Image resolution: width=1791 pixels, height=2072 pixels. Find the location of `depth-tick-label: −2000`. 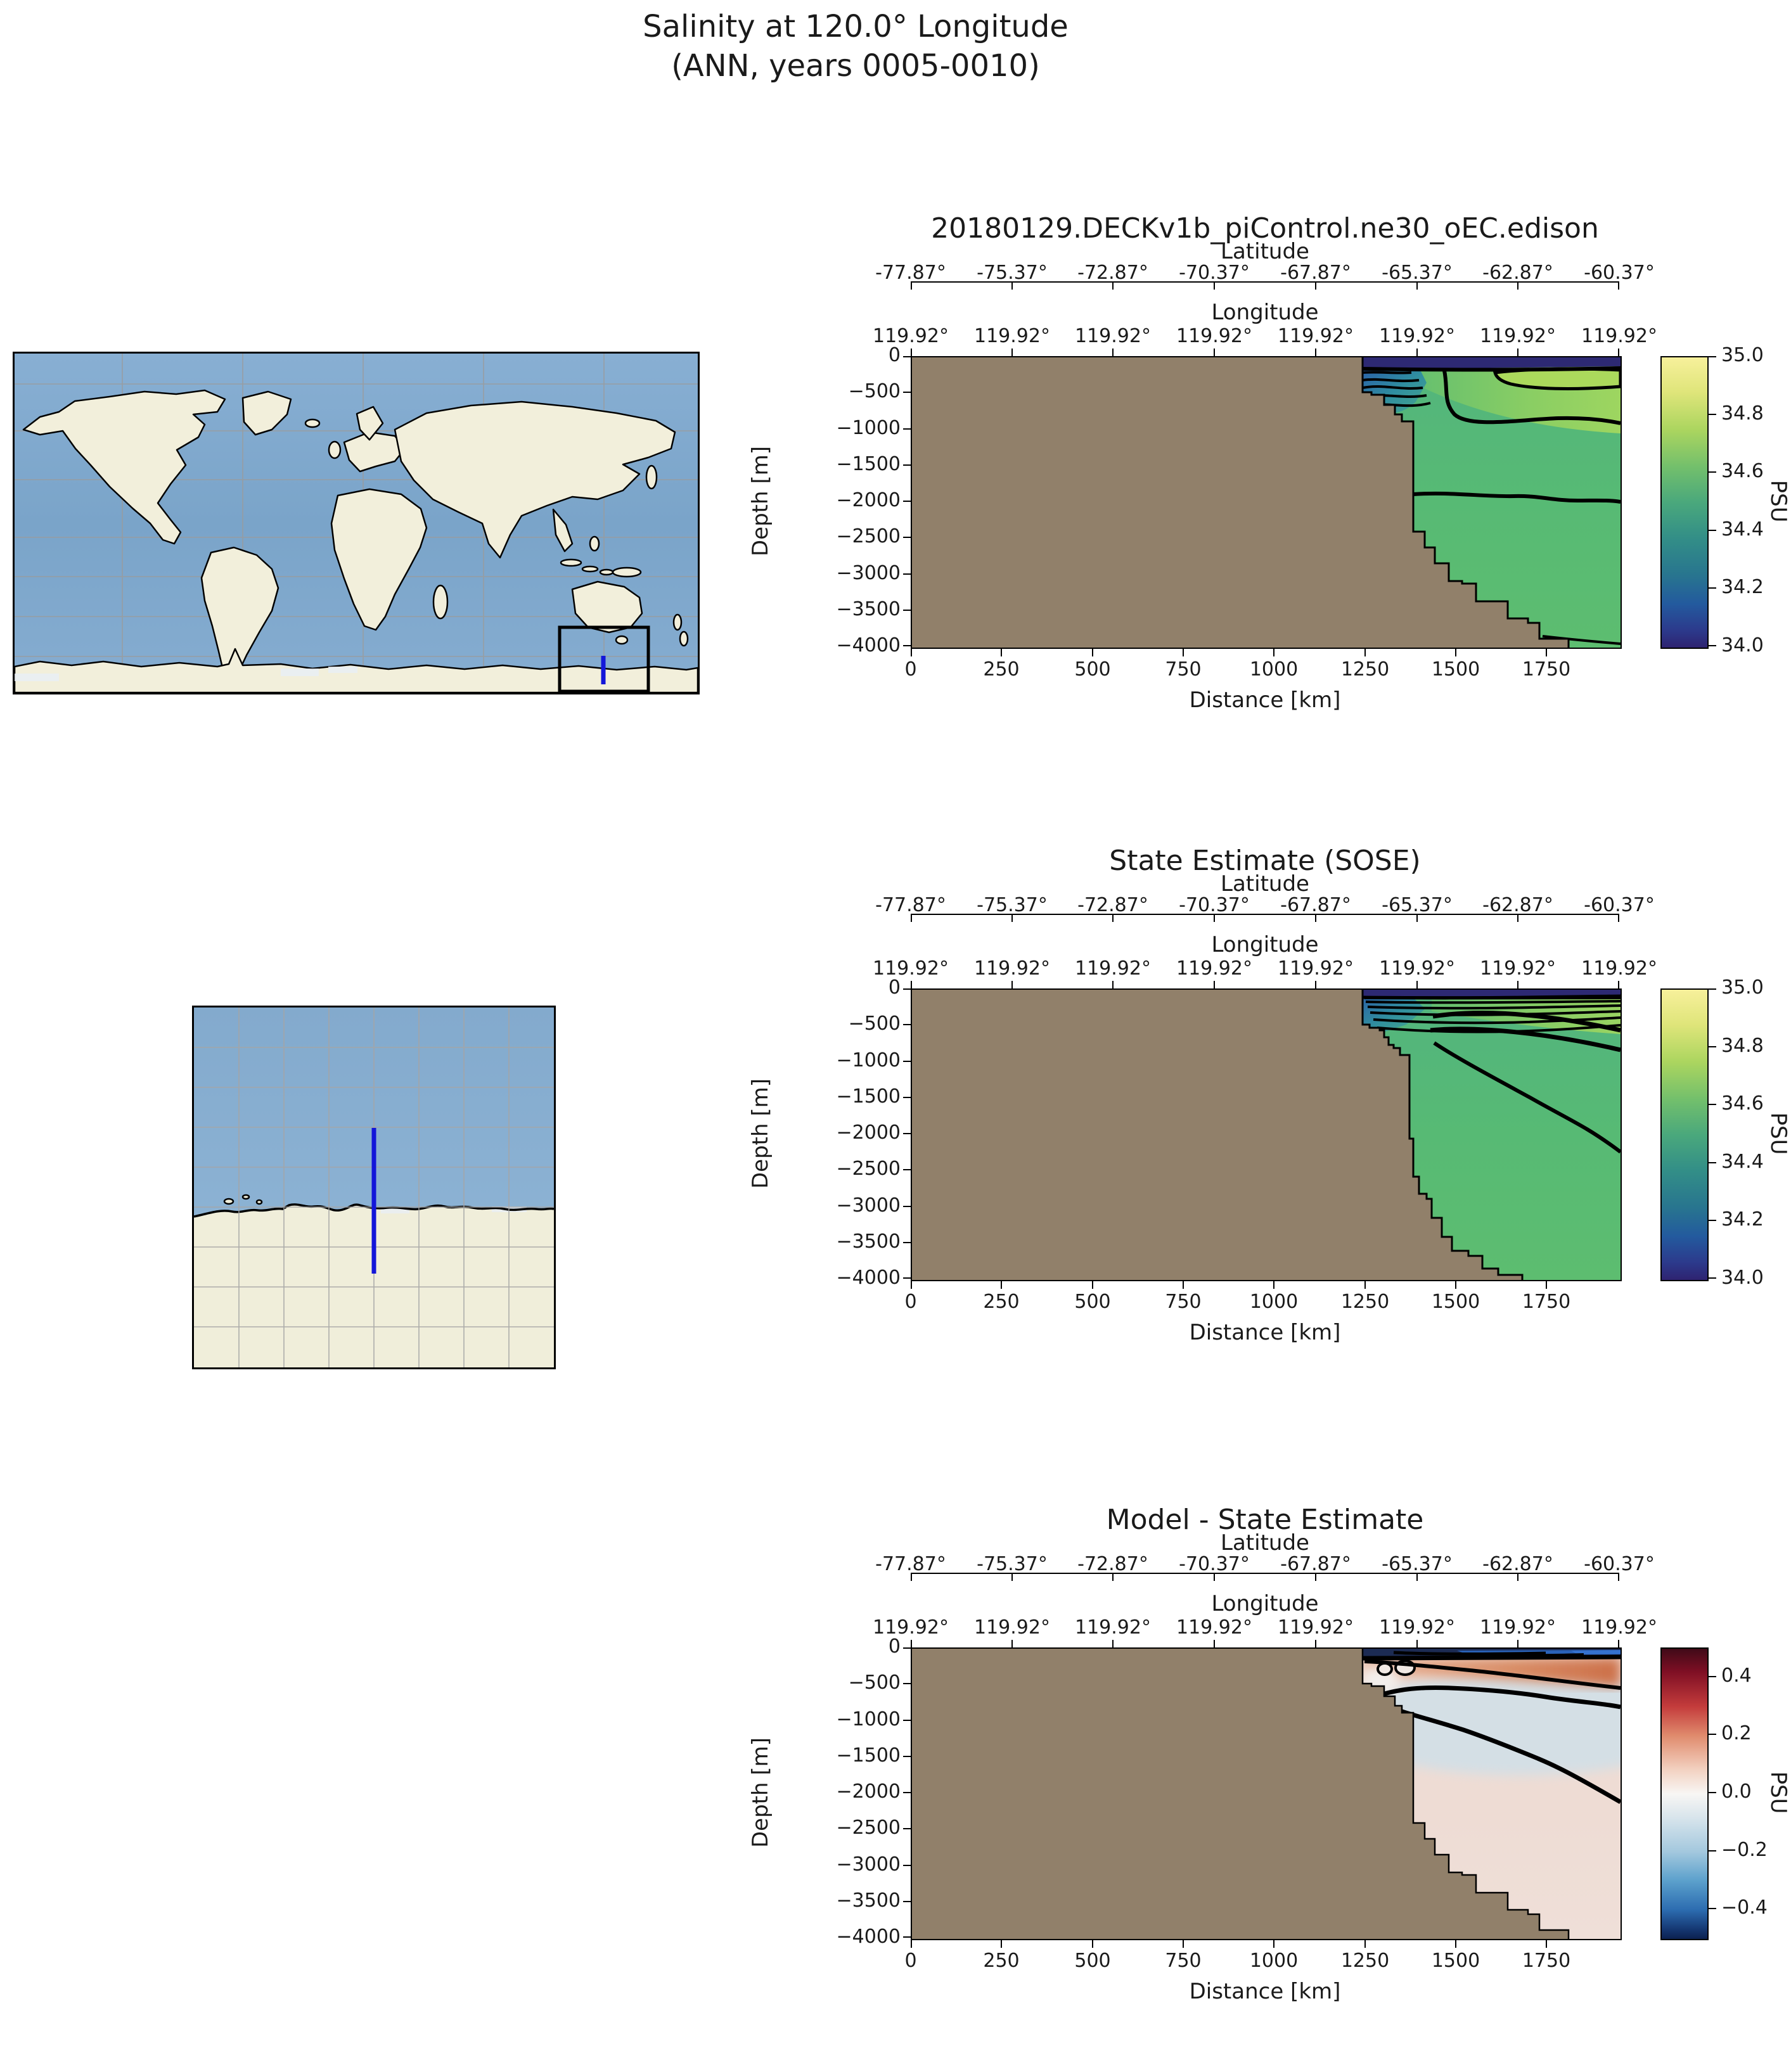

depth-tick-label: −2000 is located at coordinates (868, 500).